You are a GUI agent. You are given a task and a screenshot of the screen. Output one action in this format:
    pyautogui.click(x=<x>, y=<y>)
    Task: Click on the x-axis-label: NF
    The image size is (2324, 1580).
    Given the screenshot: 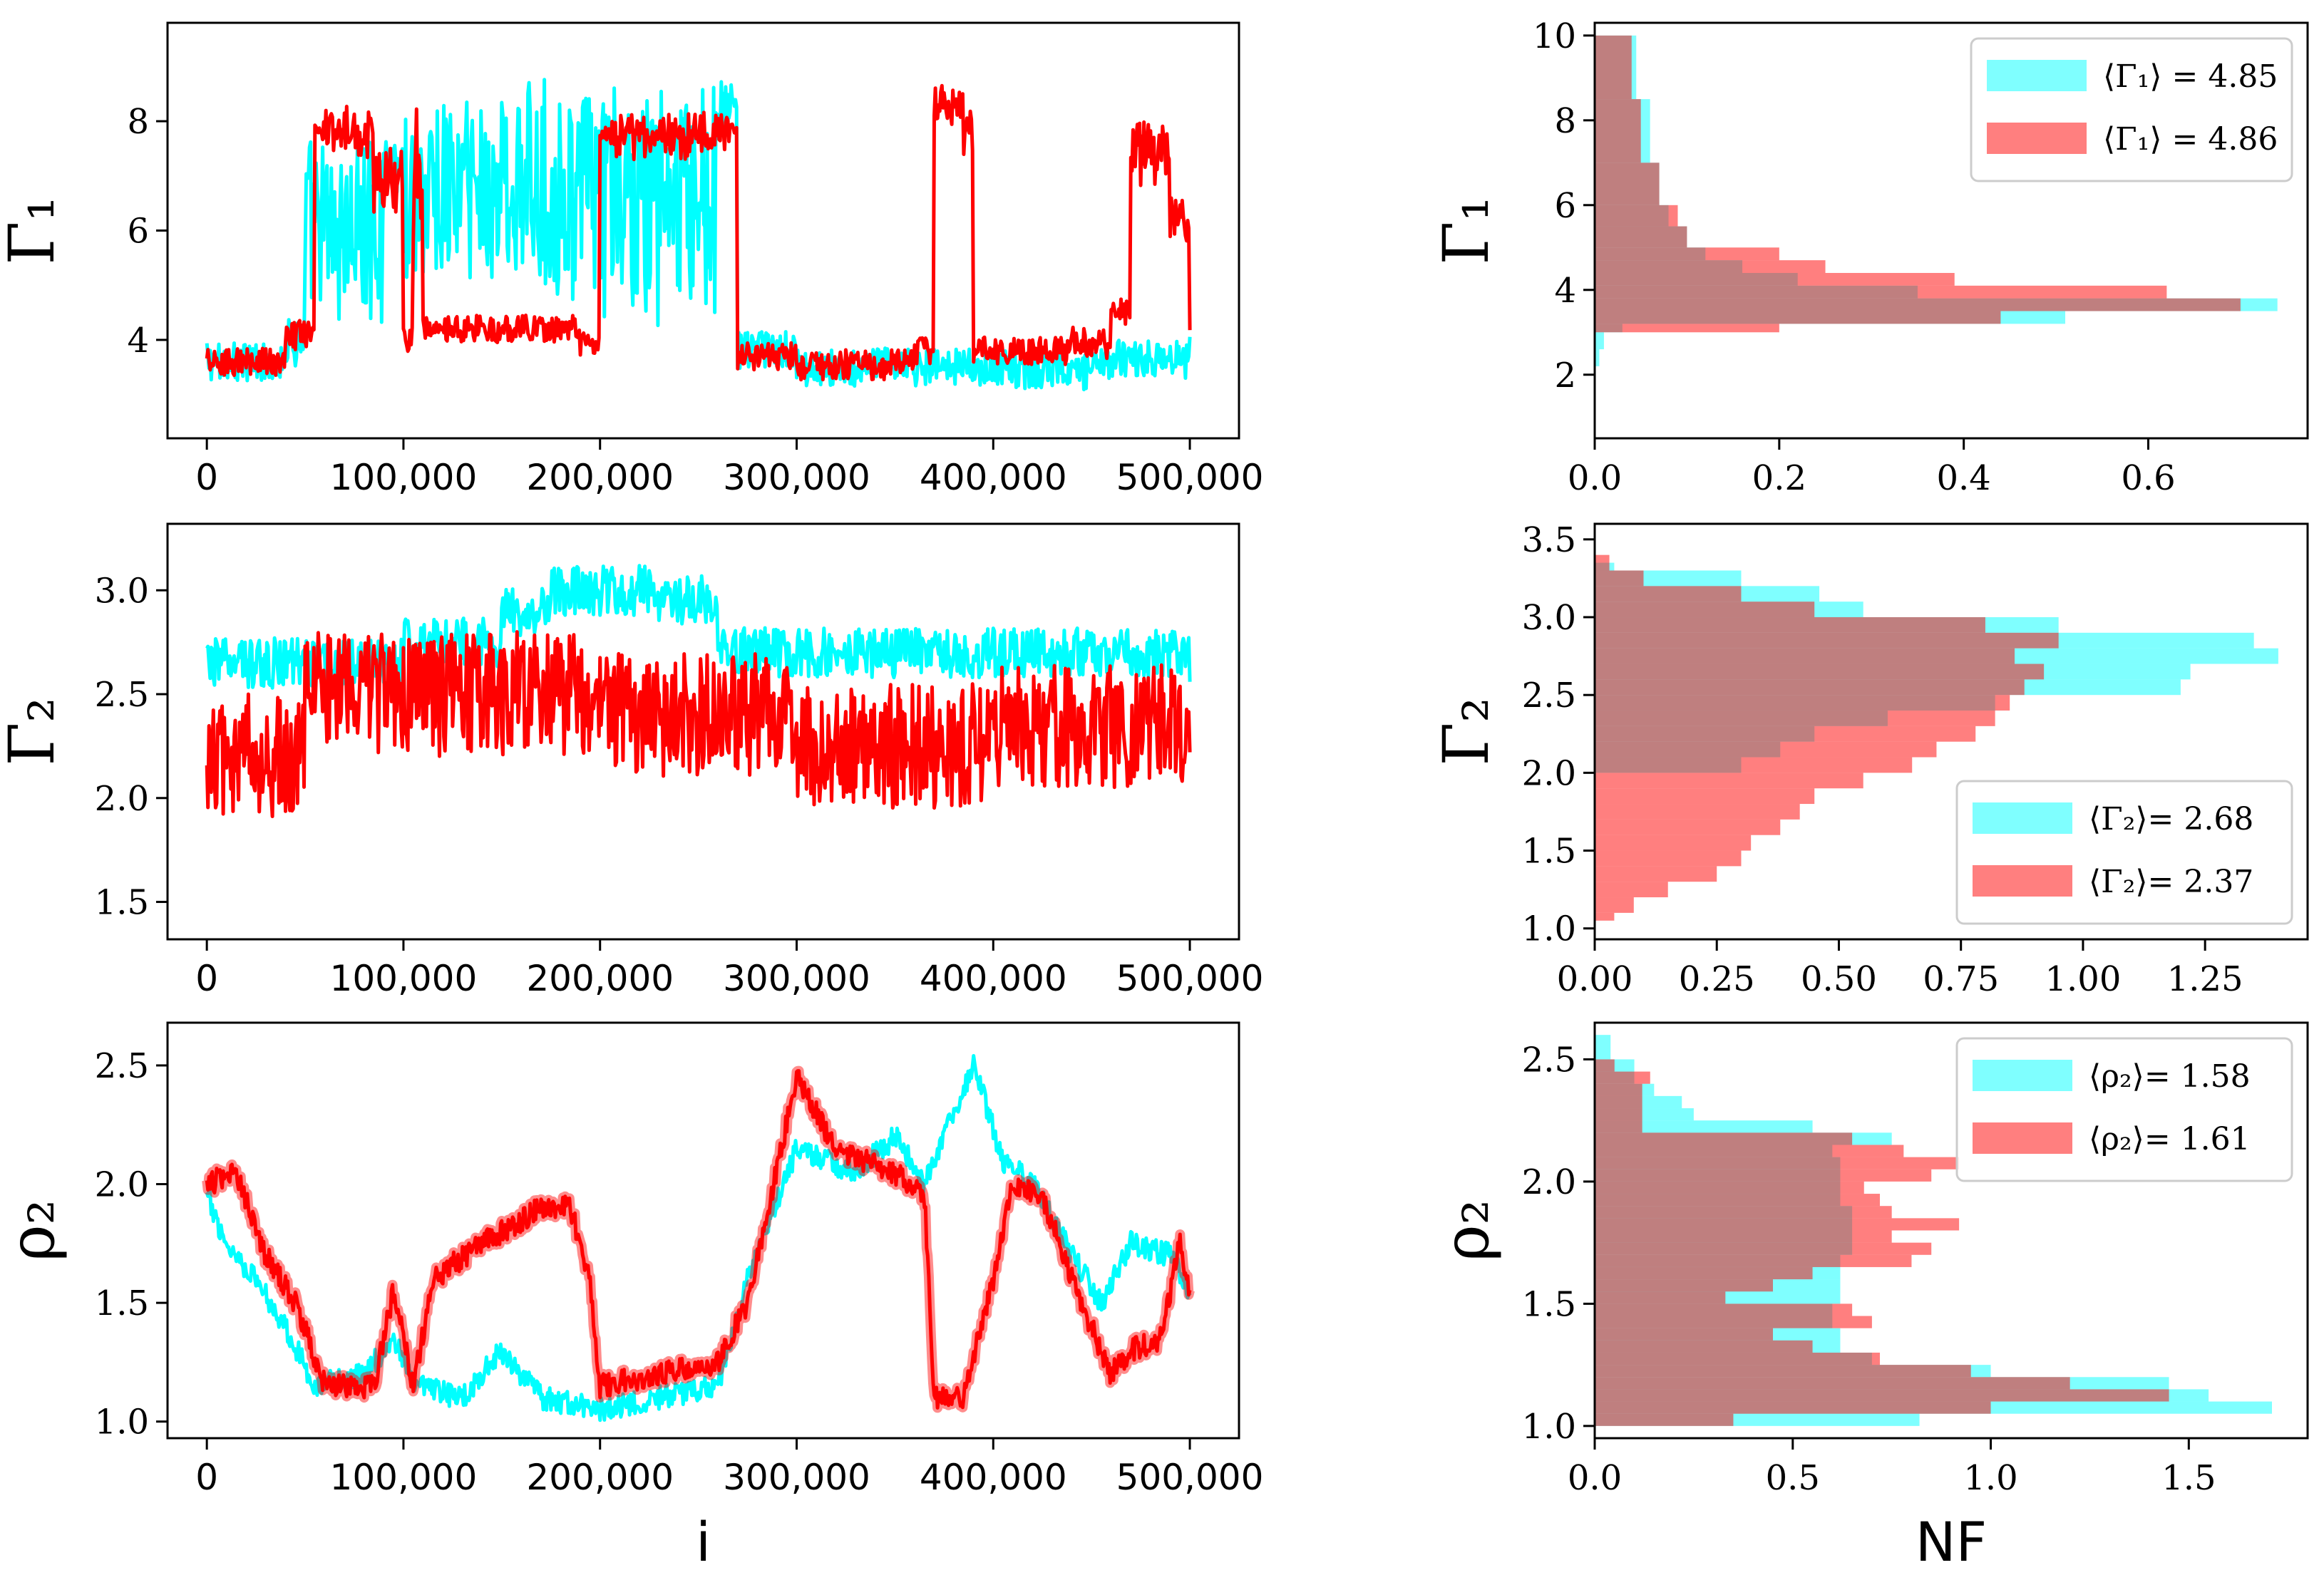 What is the action you would take?
    pyautogui.click(x=1952, y=1542)
    